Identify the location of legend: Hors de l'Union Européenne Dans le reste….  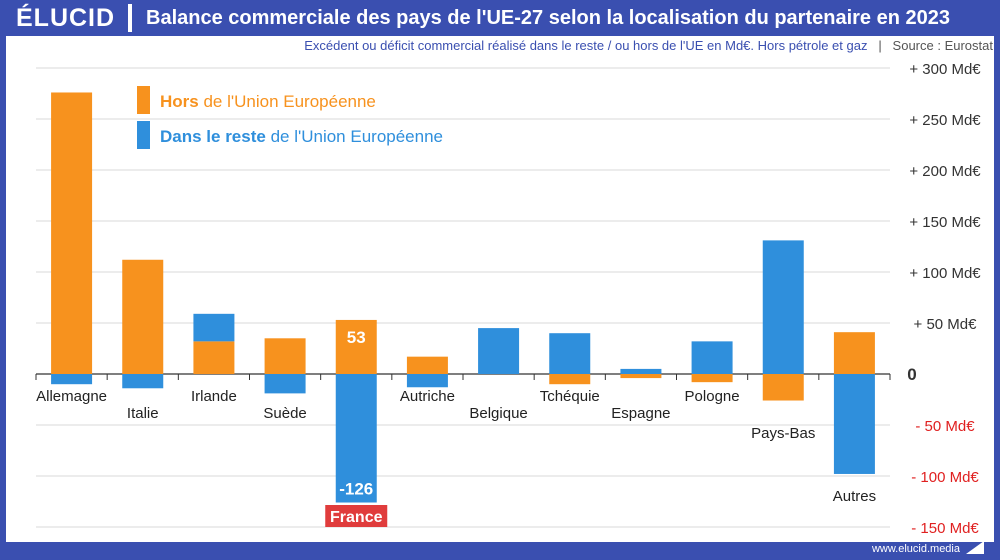
(290, 117).